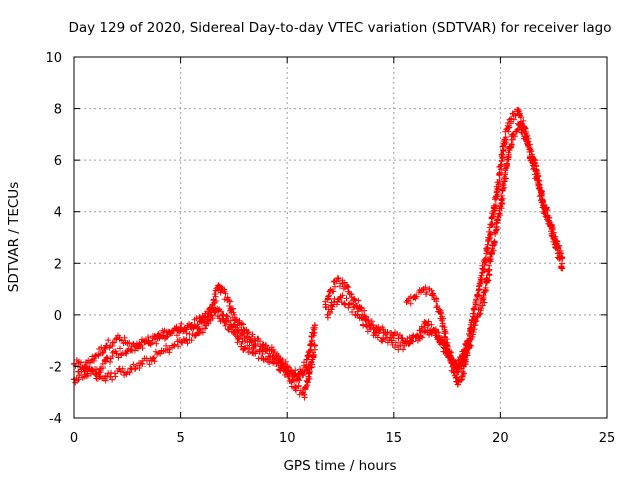 This screenshot has height=480, width=640. I want to click on y-tick-label: -4, so click(55, 419).